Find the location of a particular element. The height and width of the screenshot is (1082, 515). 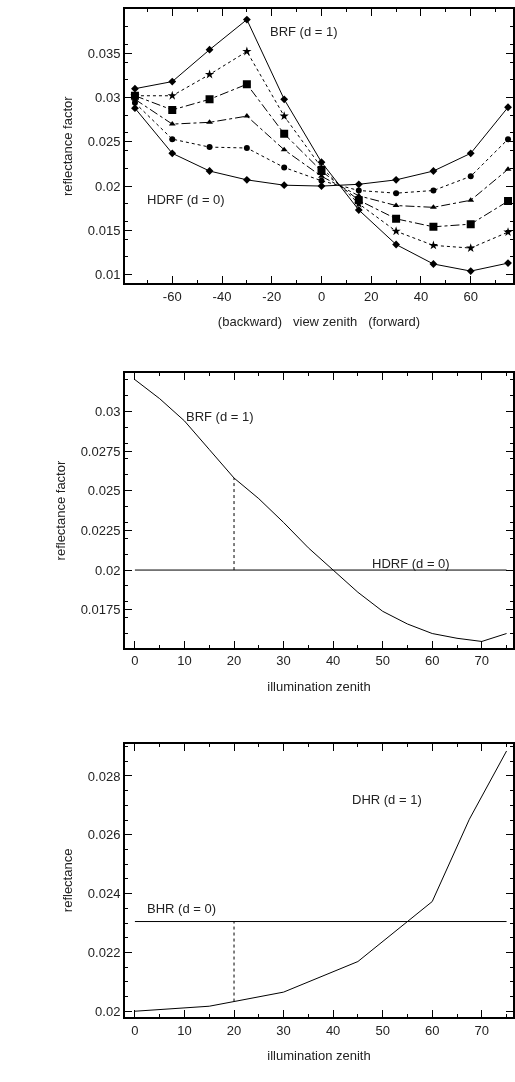

y-tick-label: 0.024 is located at coordinates (104, 894).